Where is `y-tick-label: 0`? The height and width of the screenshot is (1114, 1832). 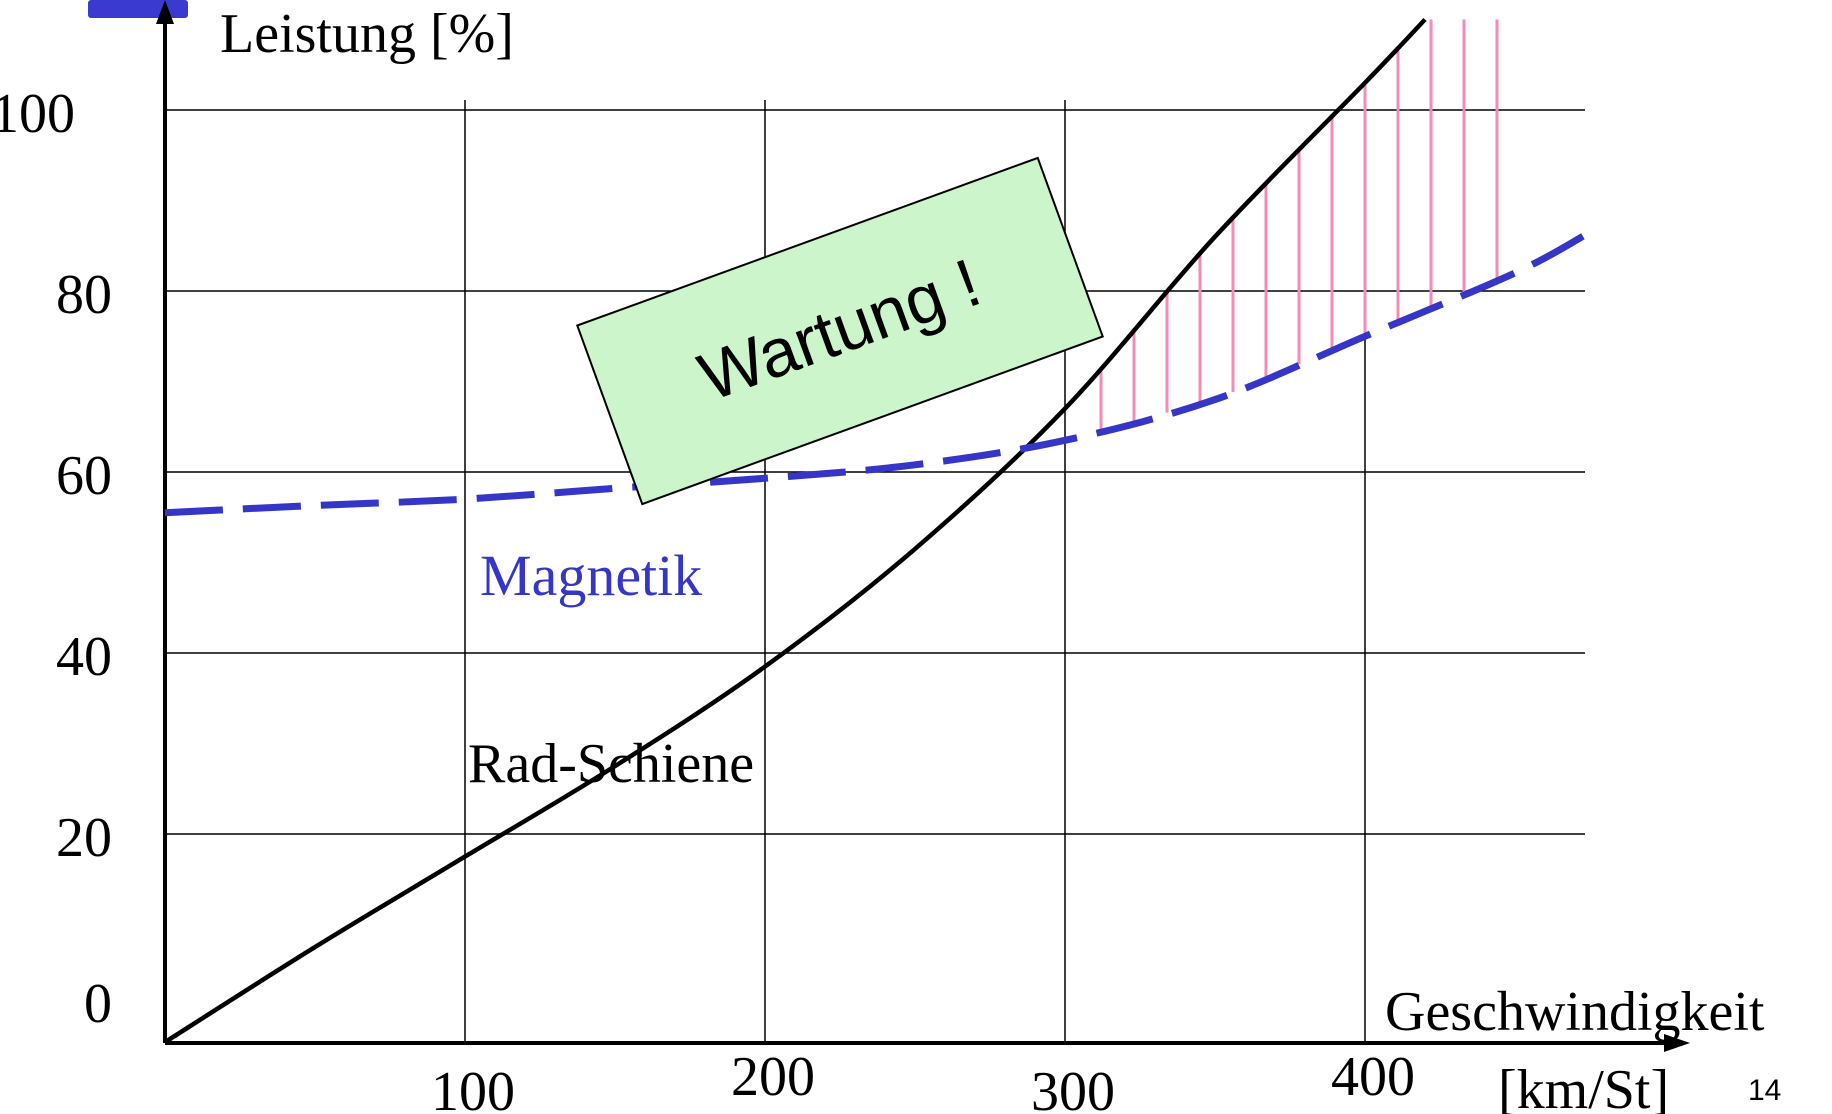
y-tick-label: 0 is located at coordinates (98, 1004).